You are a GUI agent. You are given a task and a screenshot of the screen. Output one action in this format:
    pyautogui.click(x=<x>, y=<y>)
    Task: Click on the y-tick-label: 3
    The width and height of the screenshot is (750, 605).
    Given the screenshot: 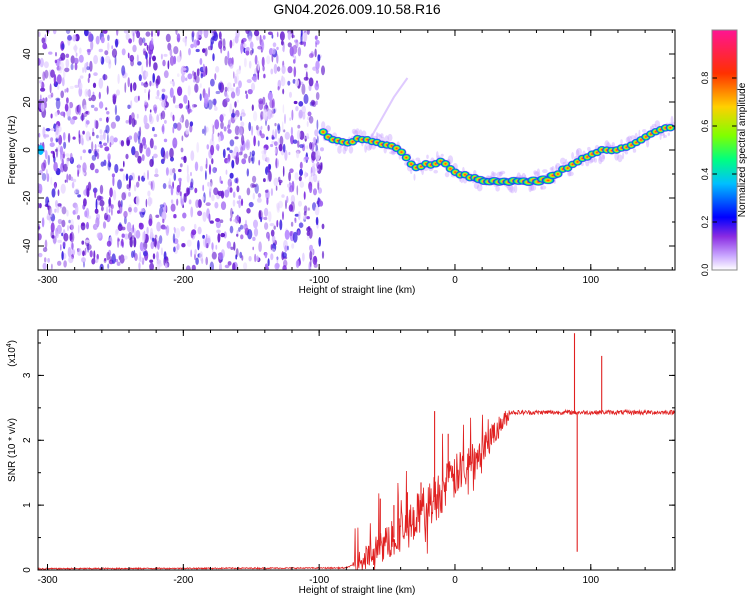 What is the action you would take?
    pyautogui.click(x=27, y=375)
    